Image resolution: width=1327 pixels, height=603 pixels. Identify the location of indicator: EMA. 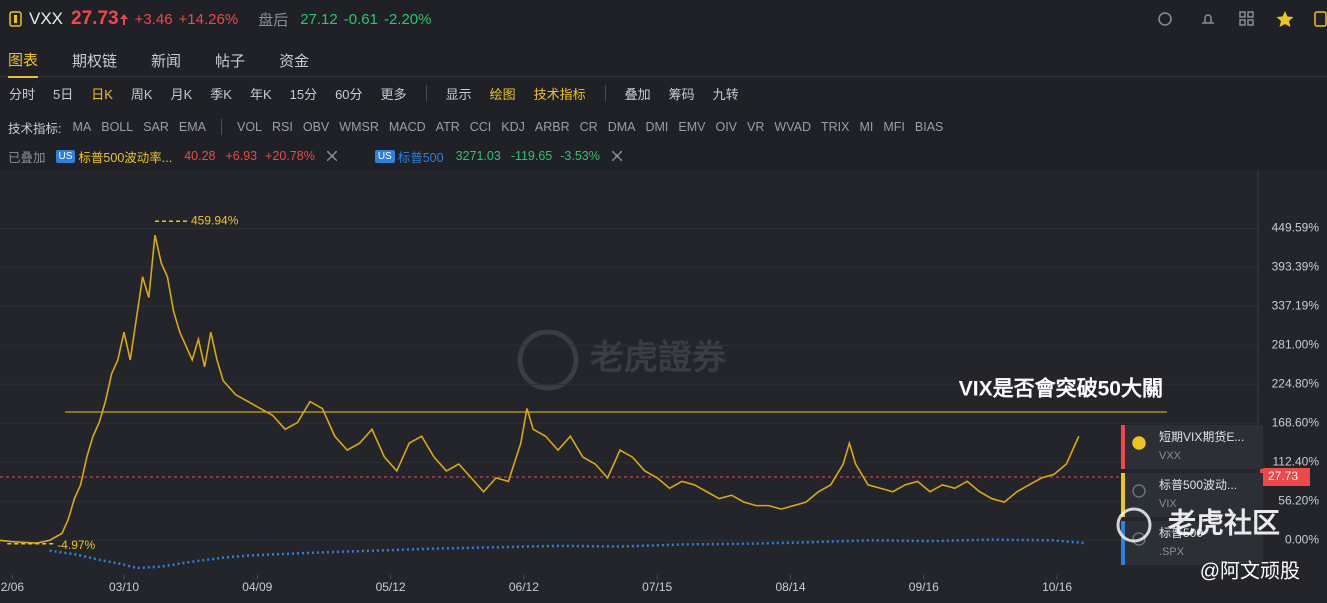
(192, 127).